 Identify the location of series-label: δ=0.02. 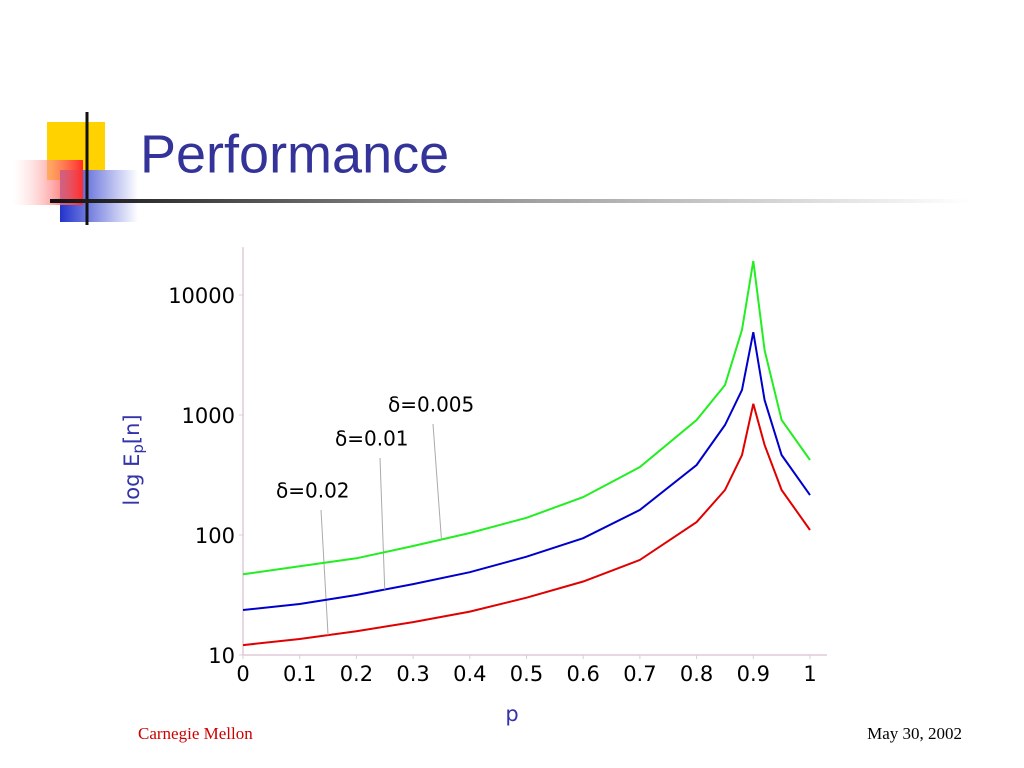
(313, 491).